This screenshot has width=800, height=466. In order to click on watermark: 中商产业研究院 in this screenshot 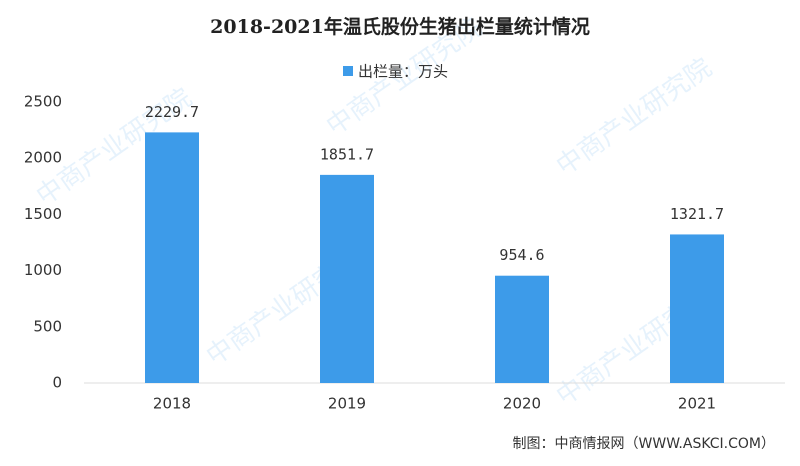, I will do `click(634, 117)`.